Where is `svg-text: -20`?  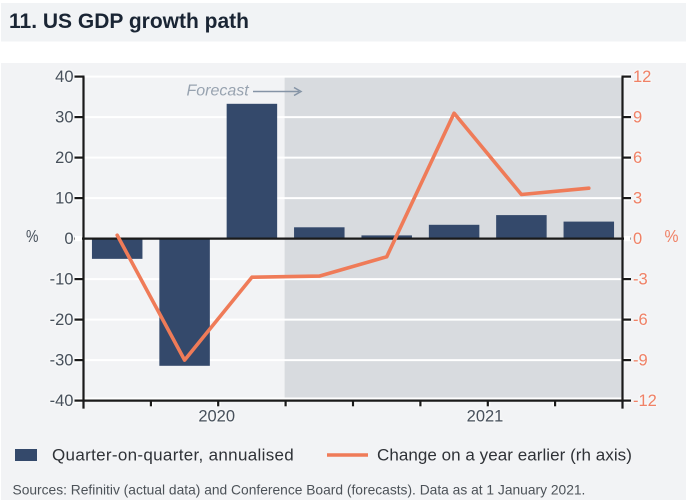 svg-text: -20 is located at coordinates (62, 320).